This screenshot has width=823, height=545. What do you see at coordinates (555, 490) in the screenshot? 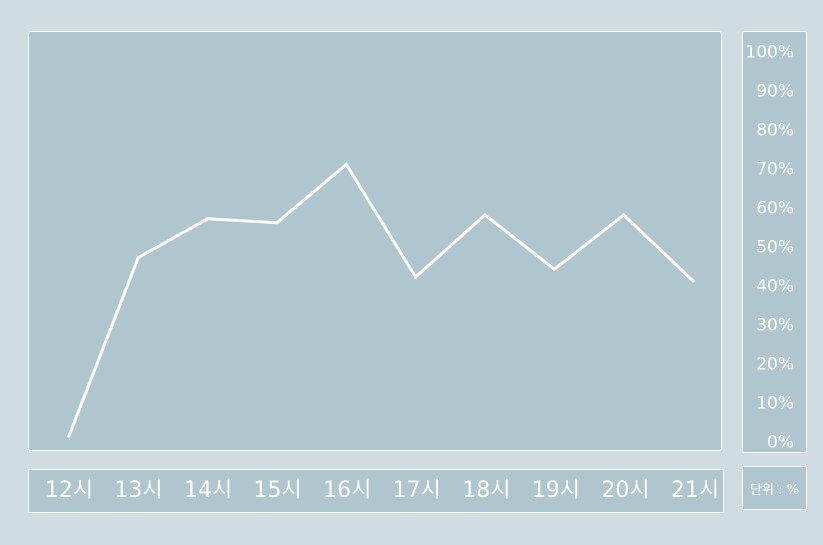
I see `x-tick-label: 19시` at bounding box center [555, 490].